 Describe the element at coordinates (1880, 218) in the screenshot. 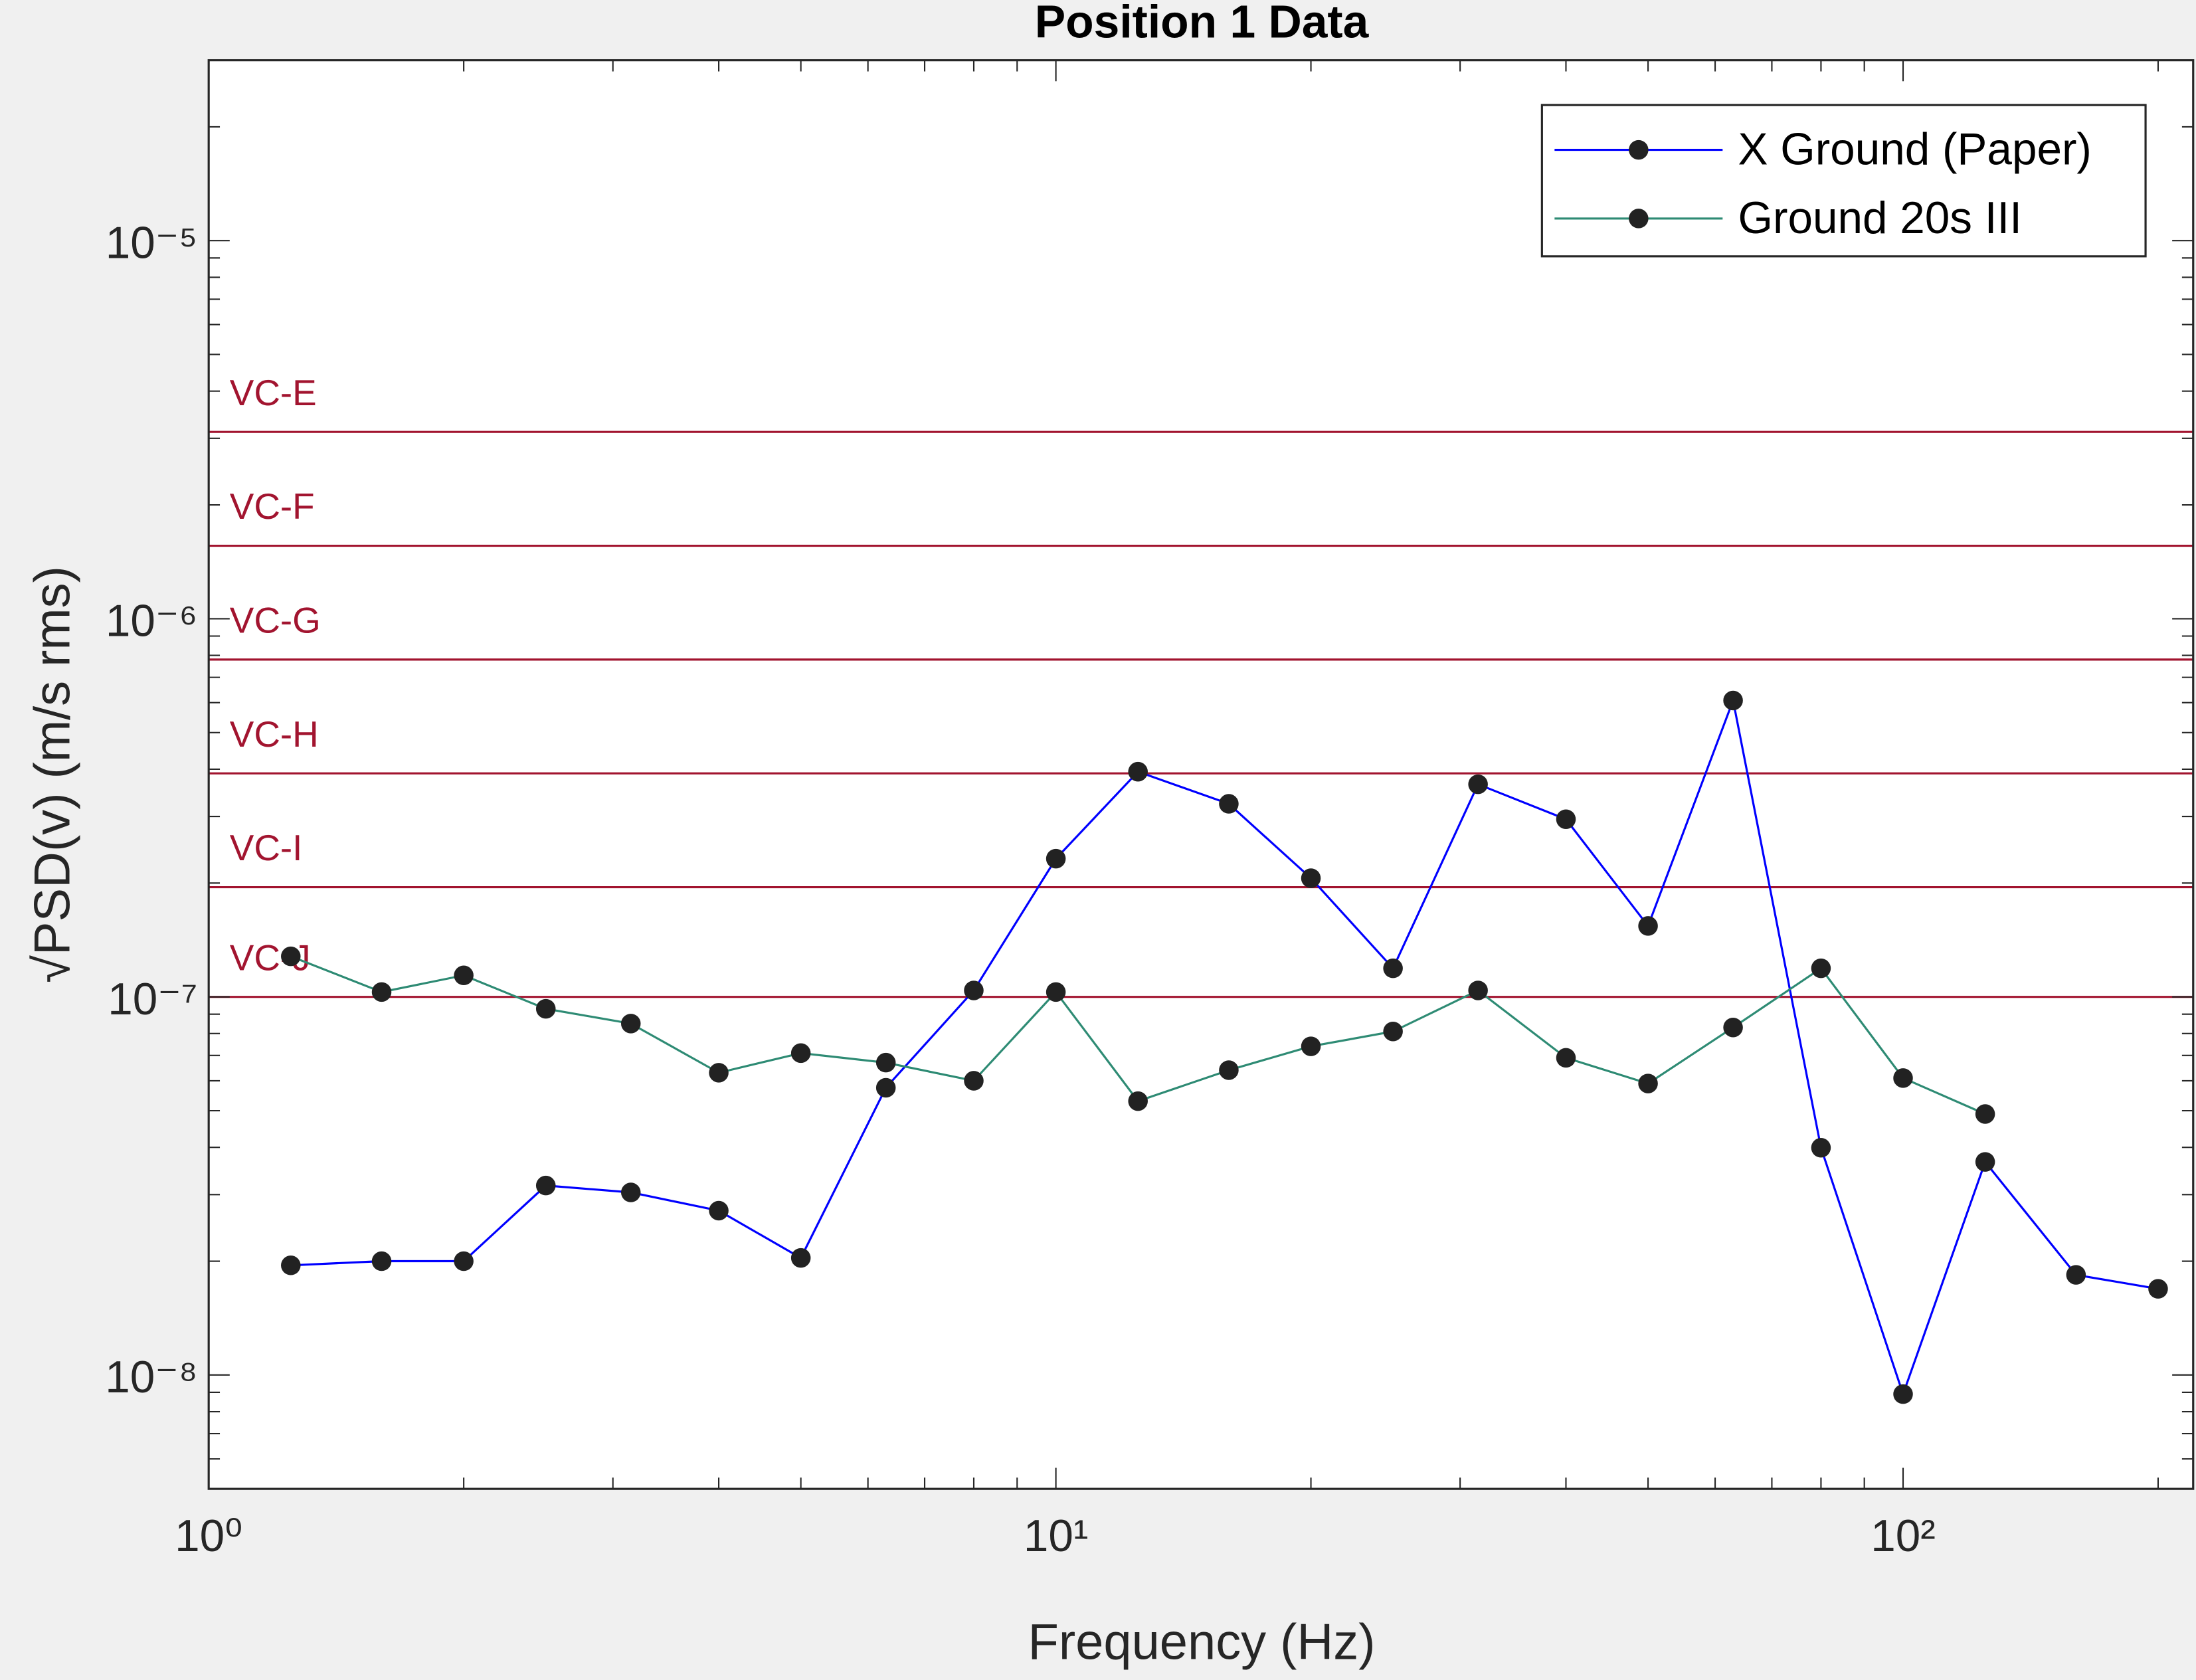

I see `legend-label: Ground 20s III` at that location.